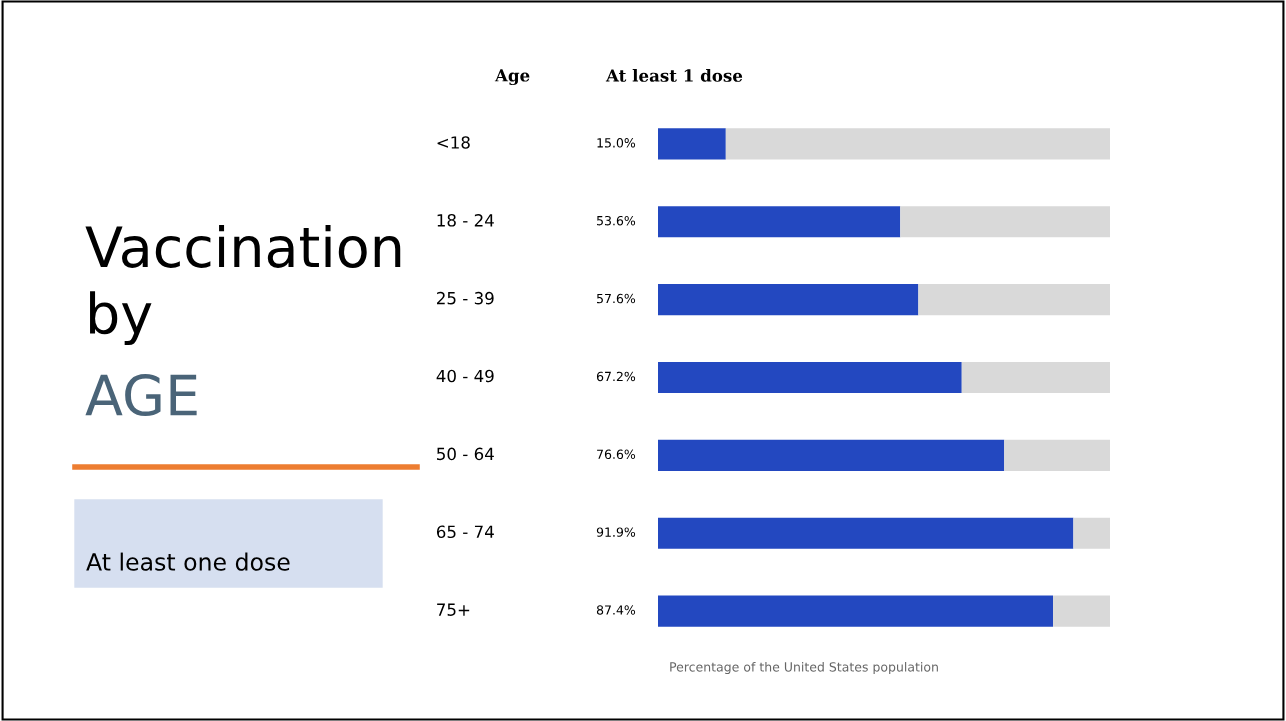  Describe the element at coordinates (465, 298) in the screenshot. I see `y-tick-label: 25 - 39` at that location.